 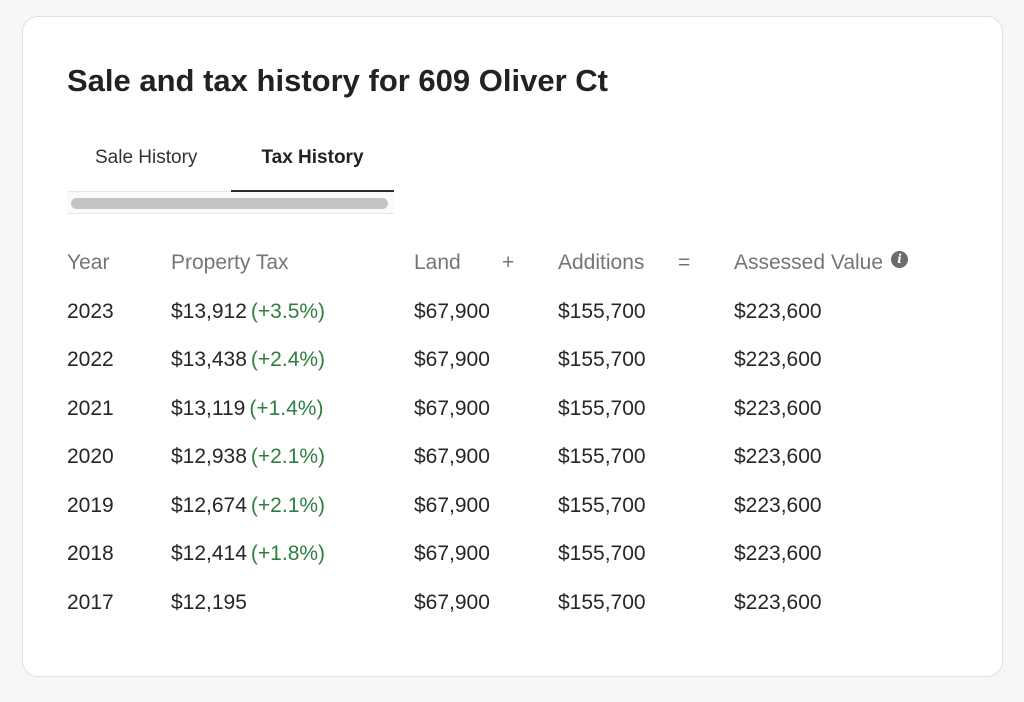 What do you see at coordinates (248, 506) in the screenshot?
I see `cell-property-tax: $12,674 (+2.1%)` at bounding box center [248, 506].